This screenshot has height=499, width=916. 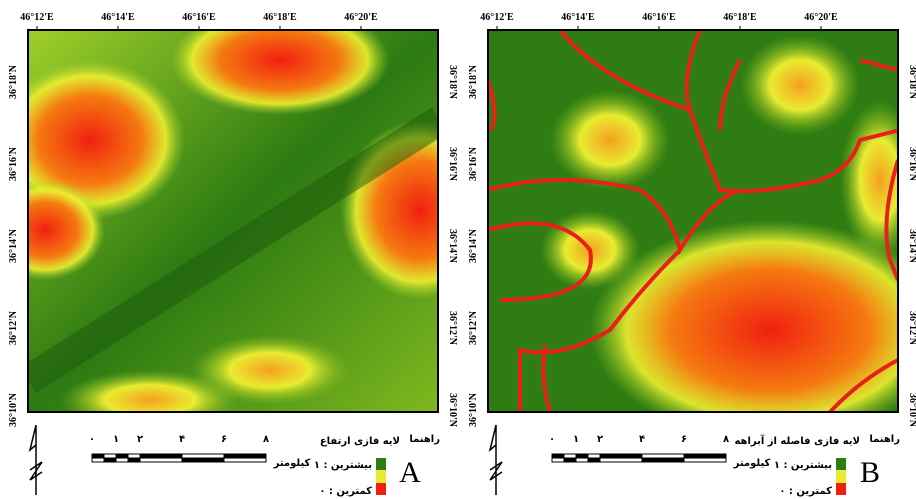 I want to click on layer-title: لایه فازی فاصله از آبراهه, so click(x=797, y=440).